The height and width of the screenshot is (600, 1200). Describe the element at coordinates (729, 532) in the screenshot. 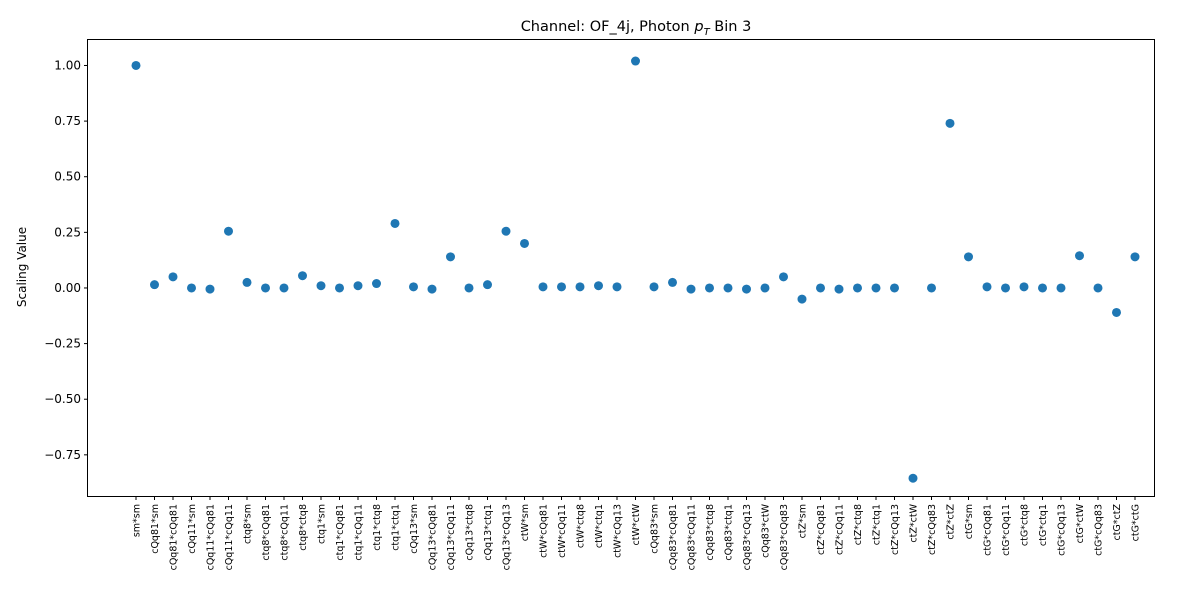

I see `x-tick-label: cQq83*ctq1` at that location.